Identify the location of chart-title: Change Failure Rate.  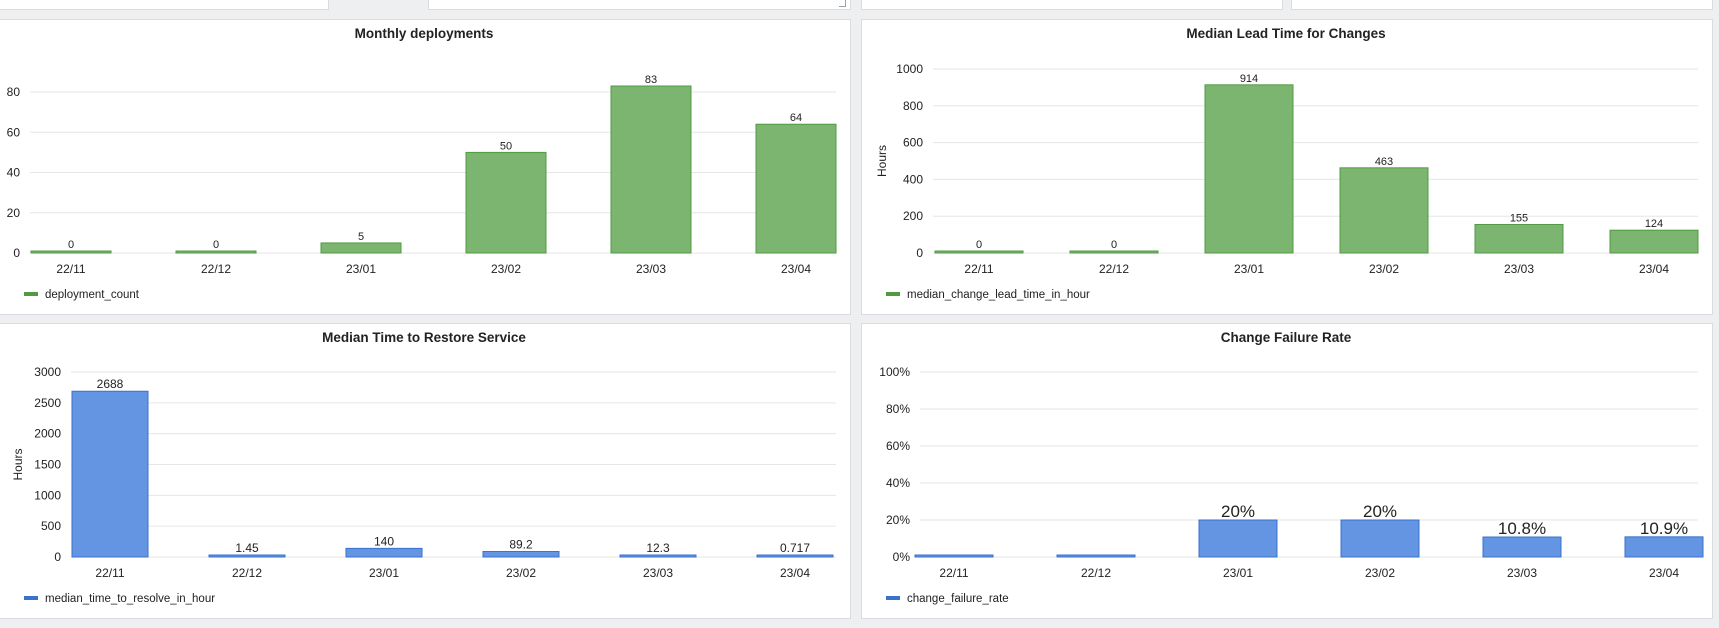
(1286, 337).